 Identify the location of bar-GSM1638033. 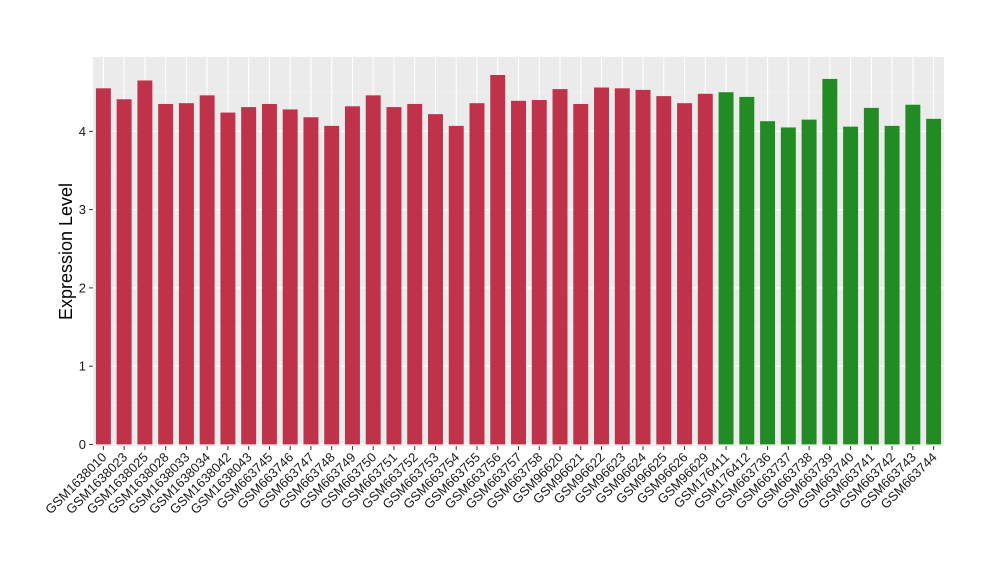
(186, 274).